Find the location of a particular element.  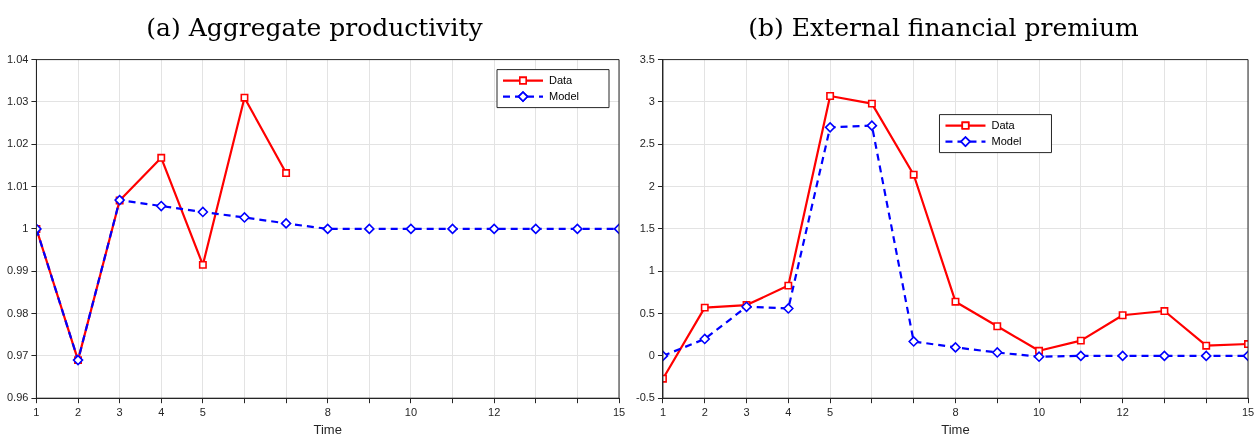

y-tick-label: 1.5 is located at coordinates (647, 227).